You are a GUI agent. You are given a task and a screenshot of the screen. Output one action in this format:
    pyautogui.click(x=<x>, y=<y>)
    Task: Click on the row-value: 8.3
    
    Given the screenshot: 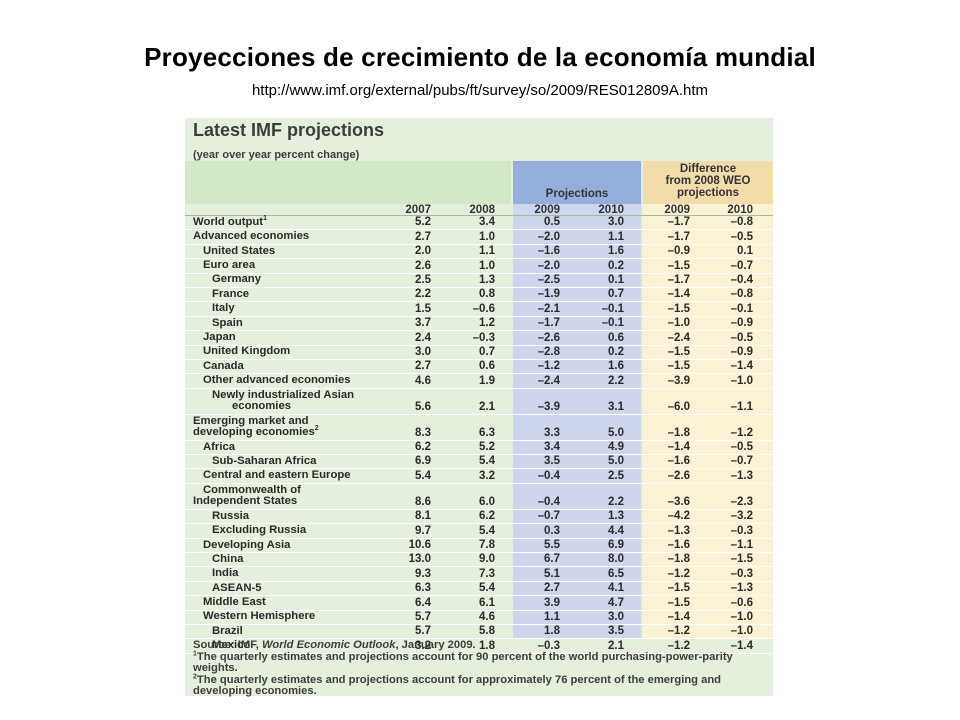 What is the action you would take?
    pyautogui.click(x=423, y=432)
    